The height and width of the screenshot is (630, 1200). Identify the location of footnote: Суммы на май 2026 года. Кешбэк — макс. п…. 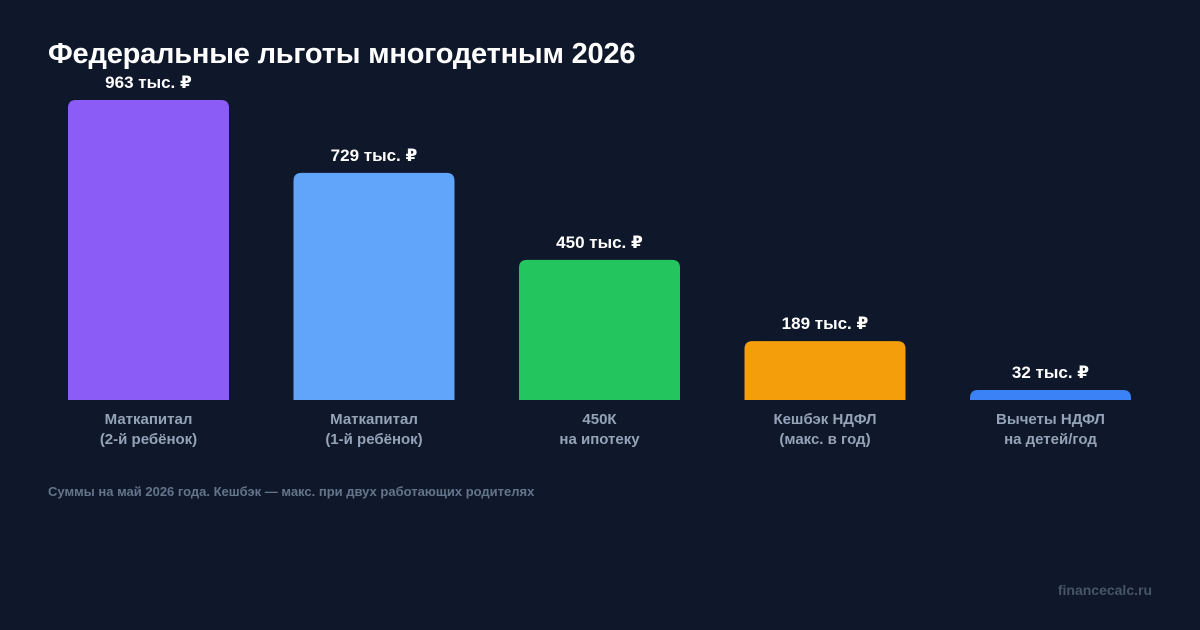
(291, 491).